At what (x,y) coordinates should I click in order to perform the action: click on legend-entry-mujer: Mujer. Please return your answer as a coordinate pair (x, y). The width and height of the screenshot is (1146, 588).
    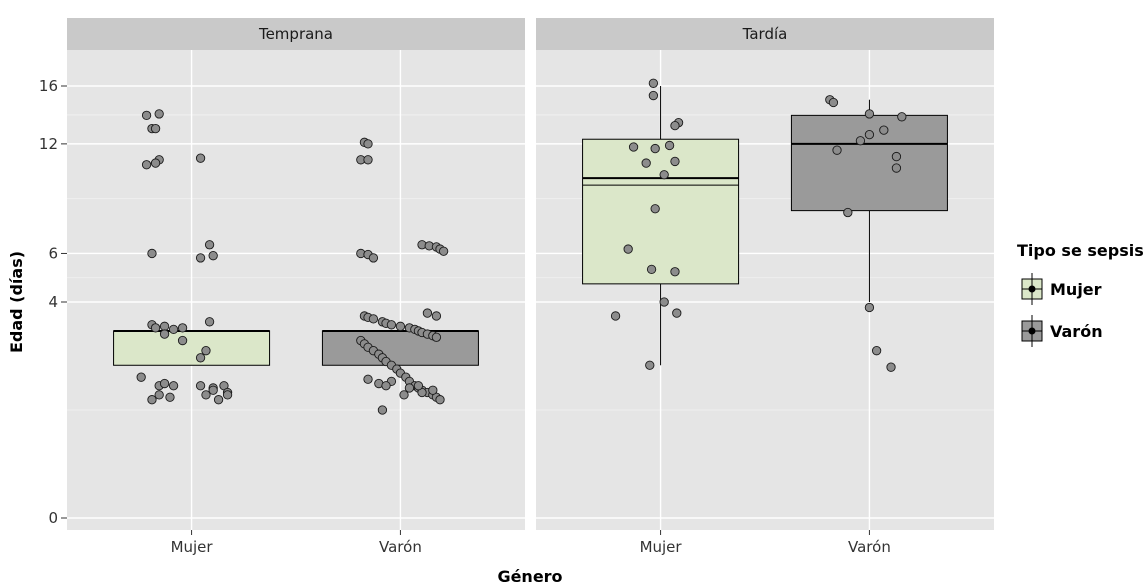
    Looking at the image, I should click on (1061, 289).